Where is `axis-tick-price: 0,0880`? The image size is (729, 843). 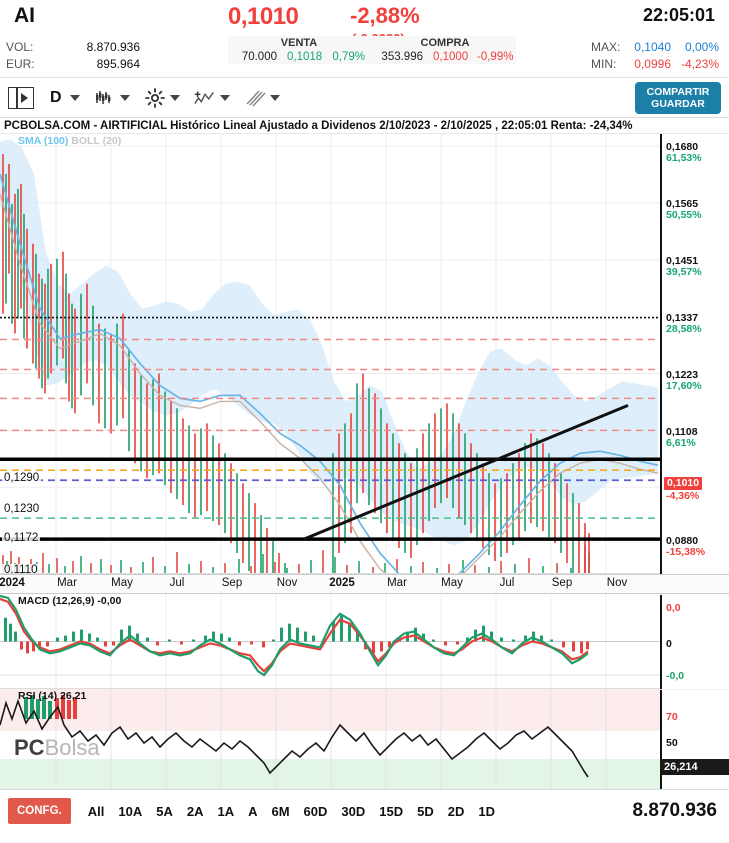
axis-tick-price: 0,0880 is located at coordinates (682, 541).